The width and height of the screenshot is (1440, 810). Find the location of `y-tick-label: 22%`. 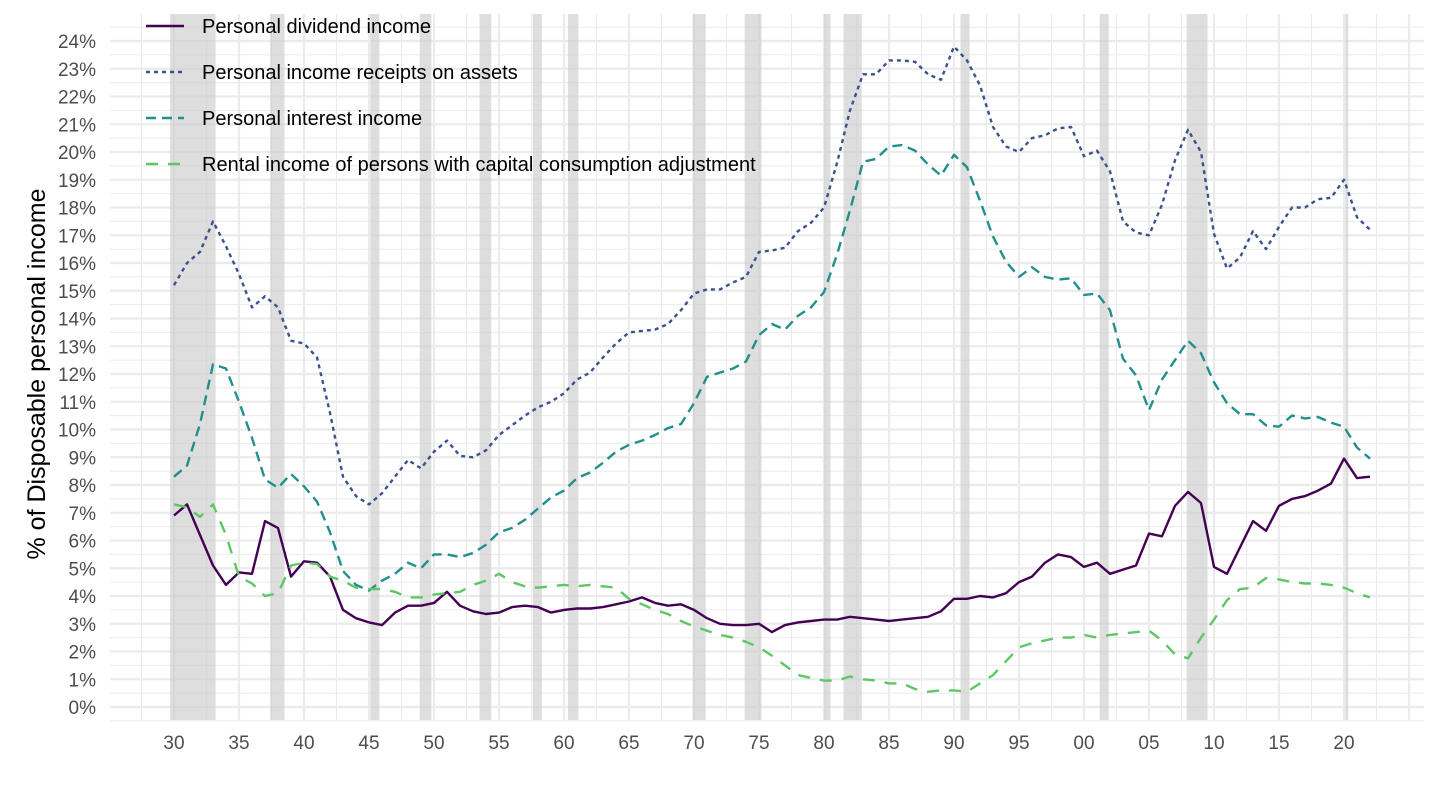

y-tick-label: 22% is located at coordinates (77, 98).